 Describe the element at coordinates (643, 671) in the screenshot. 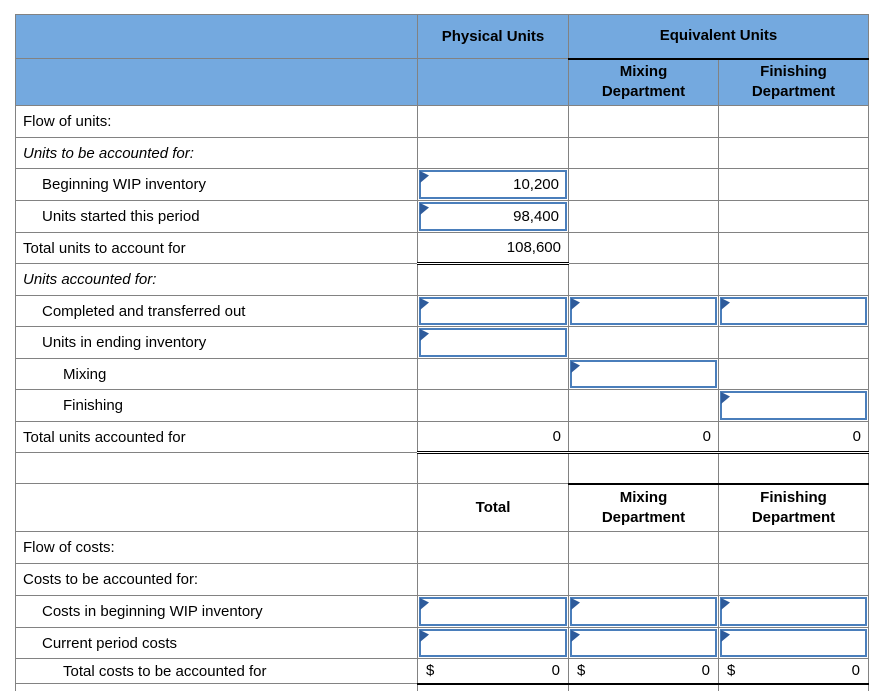

I see `cell-total-costs-mixing: $ 0` at that location.